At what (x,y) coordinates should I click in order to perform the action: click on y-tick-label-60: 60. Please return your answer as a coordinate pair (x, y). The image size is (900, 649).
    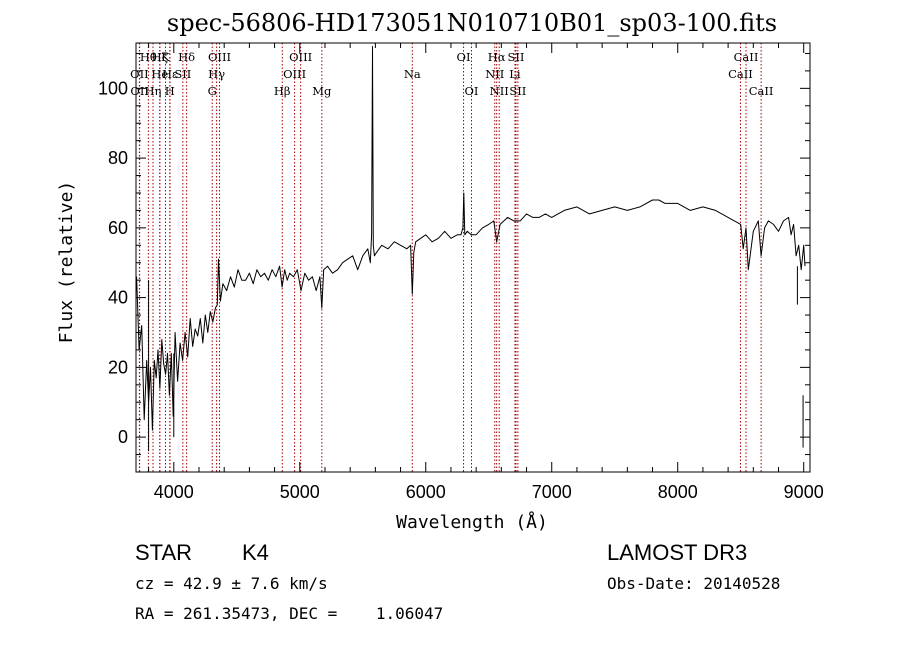
    Looking at the image, I should click on (118, 228).